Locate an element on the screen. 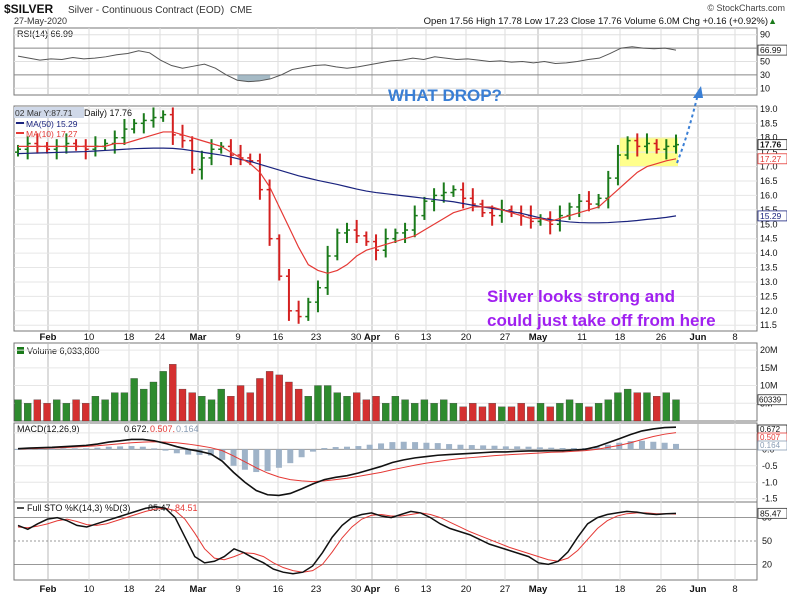 This screenshot has height=595, width=787. sto-value-tag: 85.47 is located at coordinates (771, 513).